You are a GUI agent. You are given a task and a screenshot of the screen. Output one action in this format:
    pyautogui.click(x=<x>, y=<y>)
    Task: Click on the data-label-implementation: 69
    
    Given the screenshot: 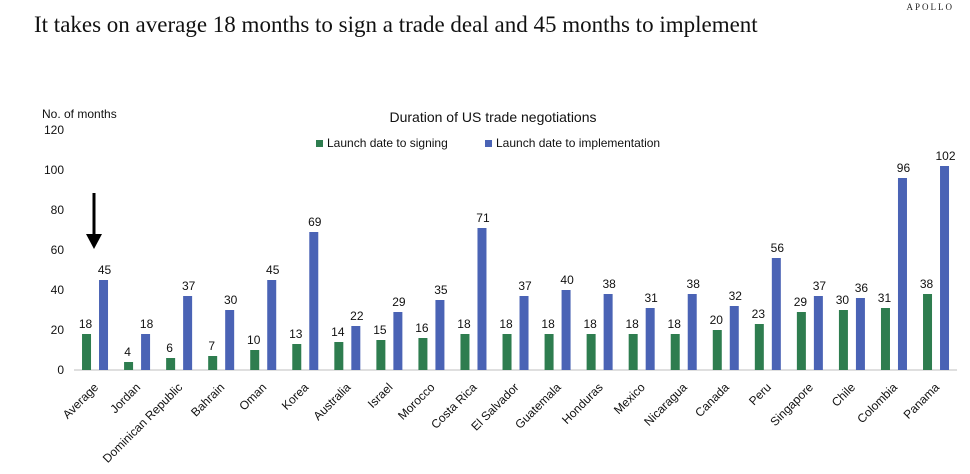 What is the action you would take?
    pyautogui.click(x=315, y=222)
    